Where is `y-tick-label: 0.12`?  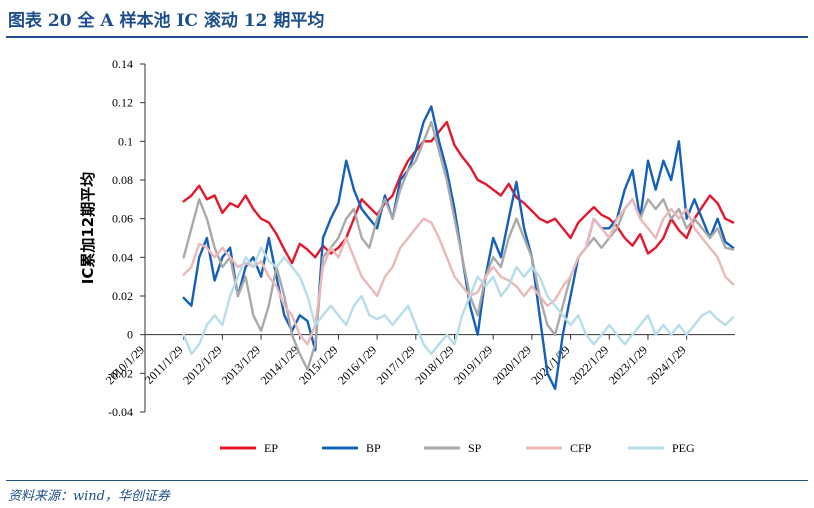 y-tick-label: 0.12 is located at coordinates (122, 103).